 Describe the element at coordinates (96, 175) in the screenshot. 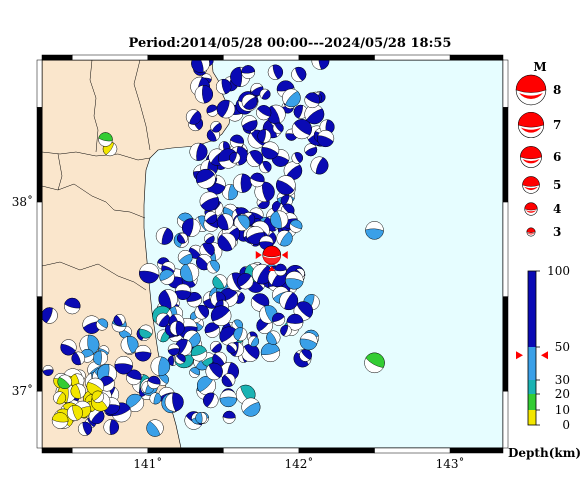

I see `prefecture-boundaries` at that location.